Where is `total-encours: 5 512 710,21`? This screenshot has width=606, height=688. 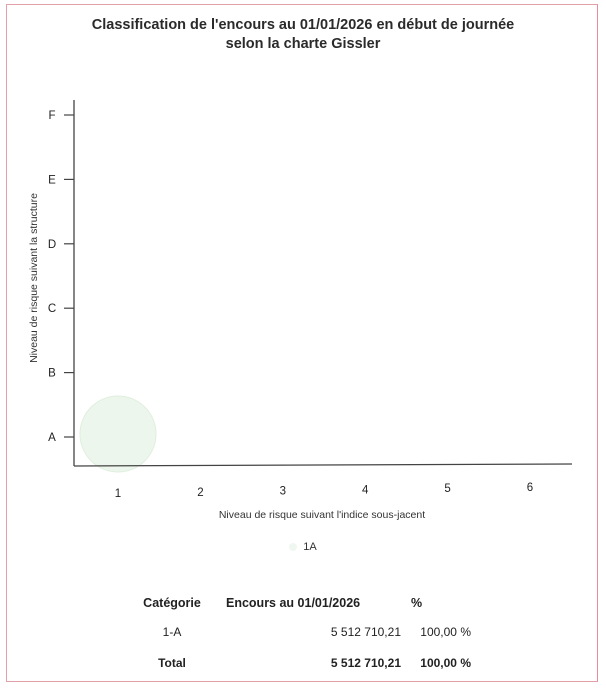
total-encours: 5 512 710,21 is located at coordinates (365, 663).